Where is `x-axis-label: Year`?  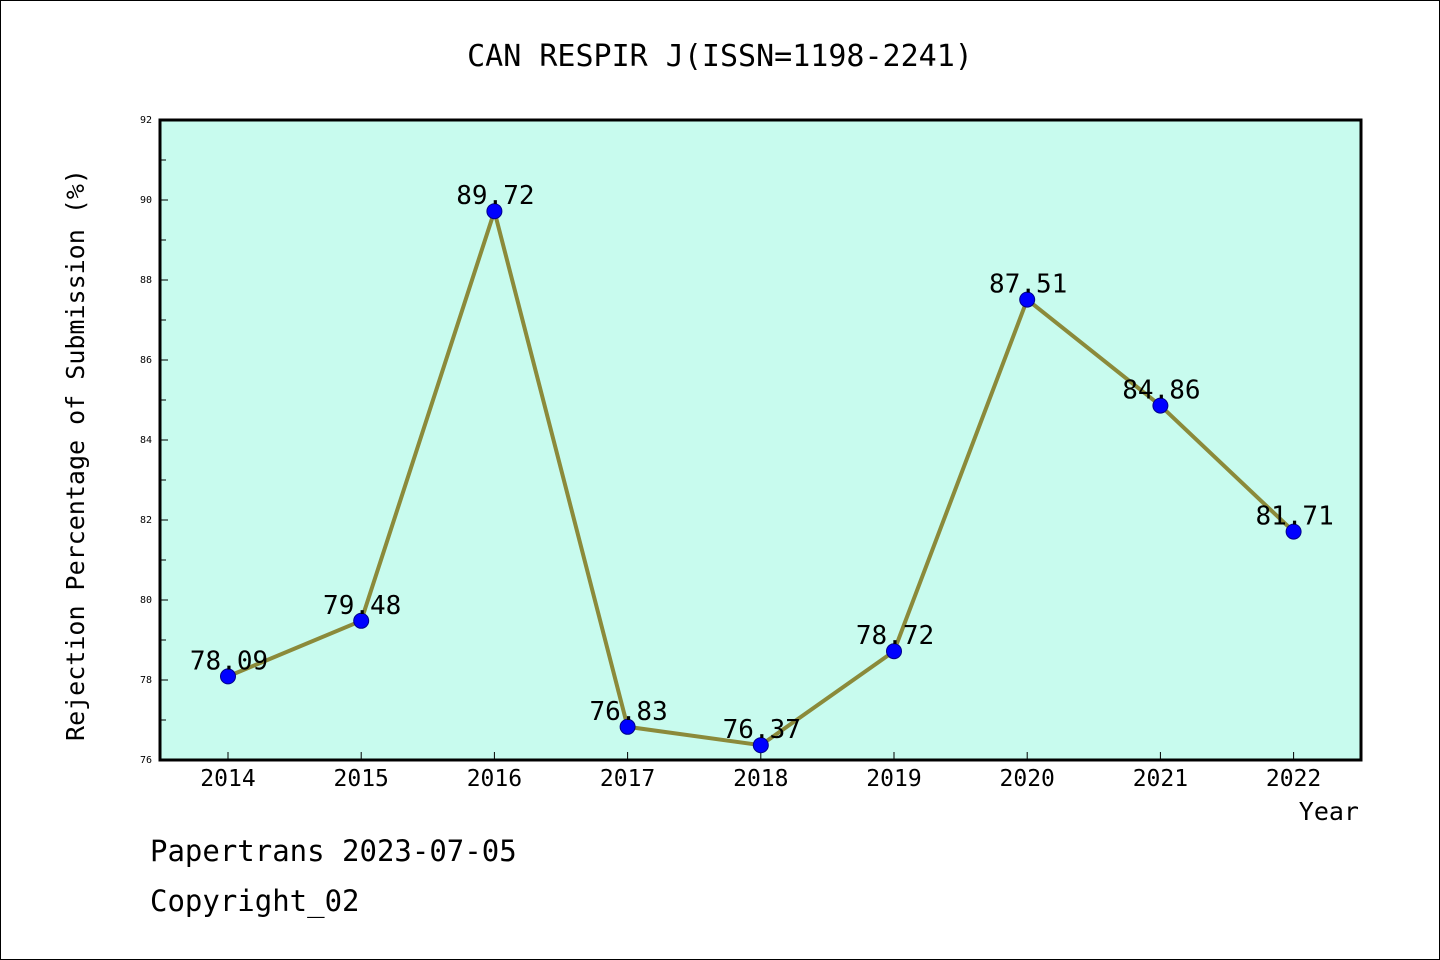 x-axis-label: Year is located at coordinates (1329, 811).